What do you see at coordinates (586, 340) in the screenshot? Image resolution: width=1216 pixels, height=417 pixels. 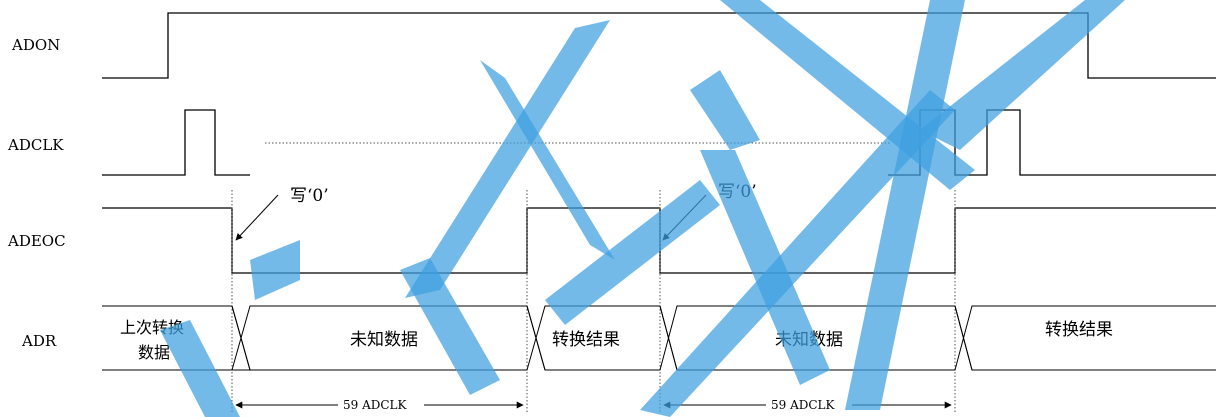 I see `adr-conversion-result-1: 转换结果` at bounding box center [586, 340].